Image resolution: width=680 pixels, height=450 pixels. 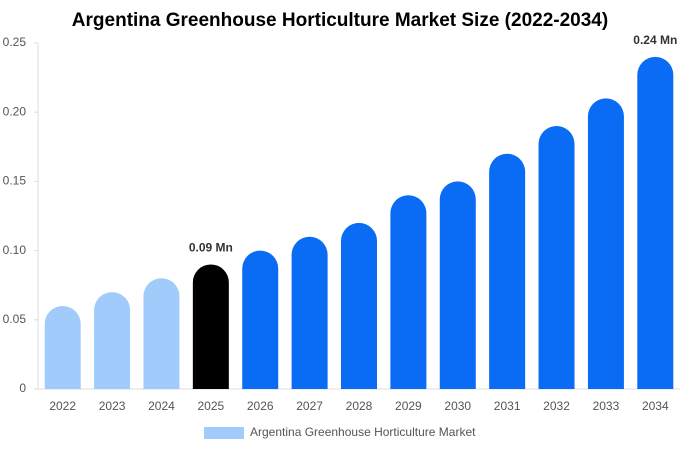 I want to click on value-label: 0.24 Mn, so click(x=655, y=40).